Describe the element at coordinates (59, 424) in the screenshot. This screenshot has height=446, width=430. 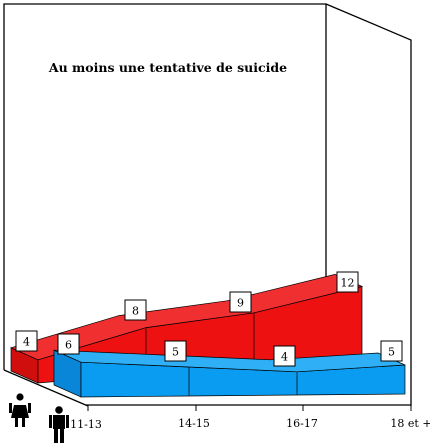
I see `male-icon` at that location.